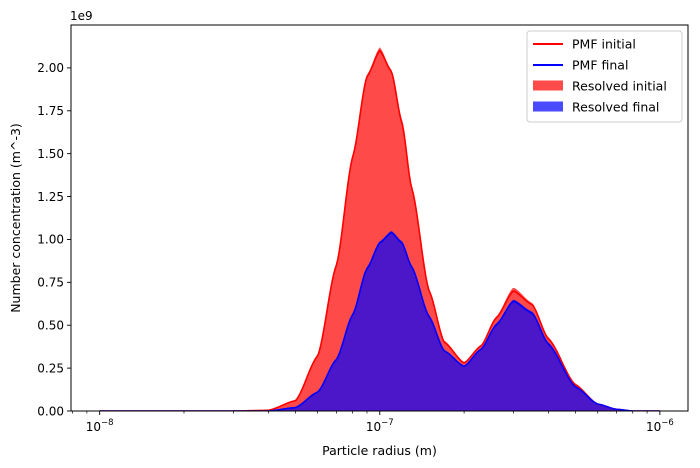  Describe the element at coordinates (100, 426) in the screenshot. I see `x-tick-label: 10⁻⁸` at that location.